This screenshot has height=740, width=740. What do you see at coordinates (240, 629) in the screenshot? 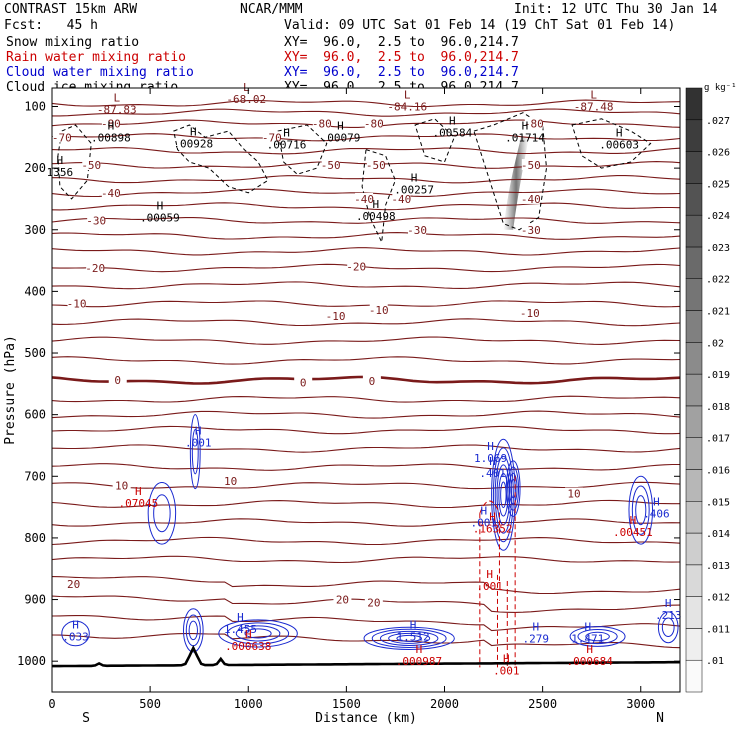
I see `cloud-water-high-value: 1.455` at bounding box center [240, 629].